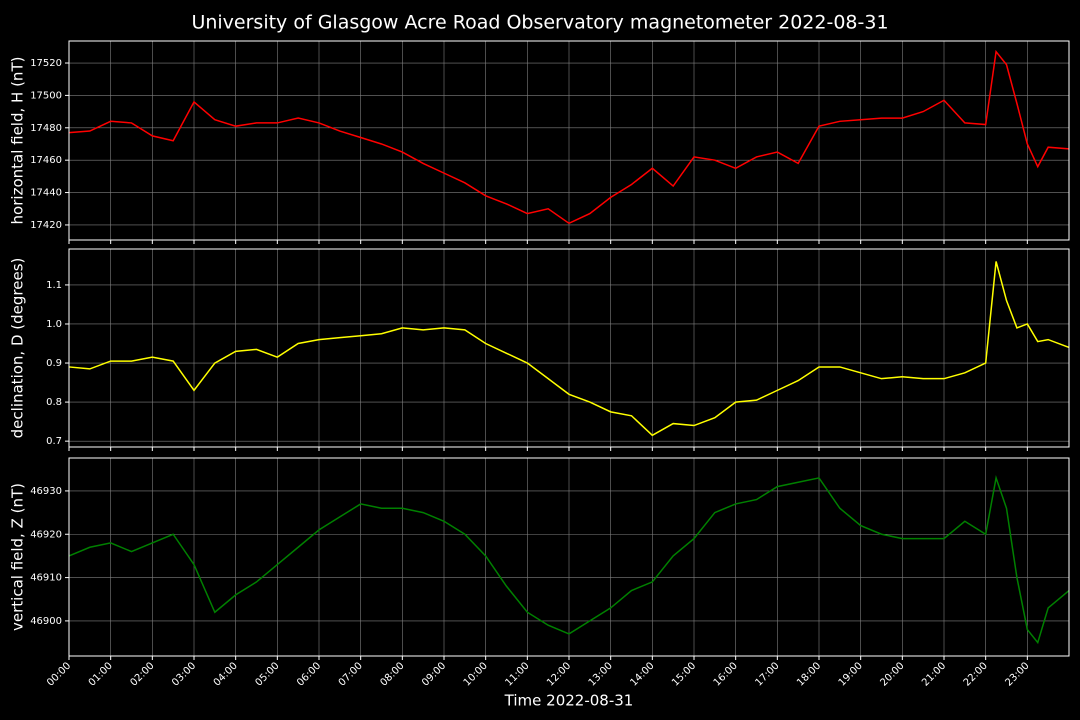  What do you see at coordinates (46, 578) in the screenshot?
I see `y-tick-label: 46910` at bounding box center [46, 578].